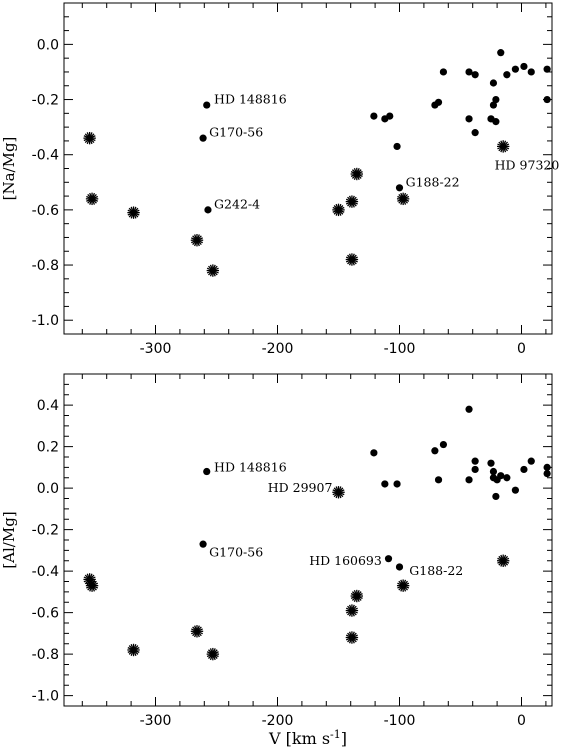 Image resolution: width=568 pixels, height=748 pixels. Describe the element at coordinates (250, 99) in the screenshot. I see `point-annotation: HD 148816` at that location.